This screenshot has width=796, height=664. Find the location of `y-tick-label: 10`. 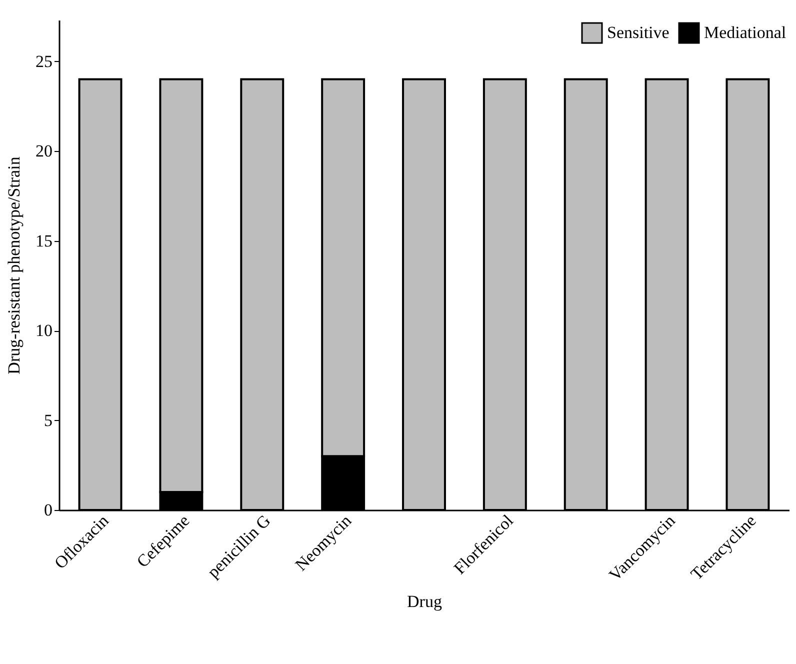

y-tick-label: 10 is located at coordinates (44, 330).